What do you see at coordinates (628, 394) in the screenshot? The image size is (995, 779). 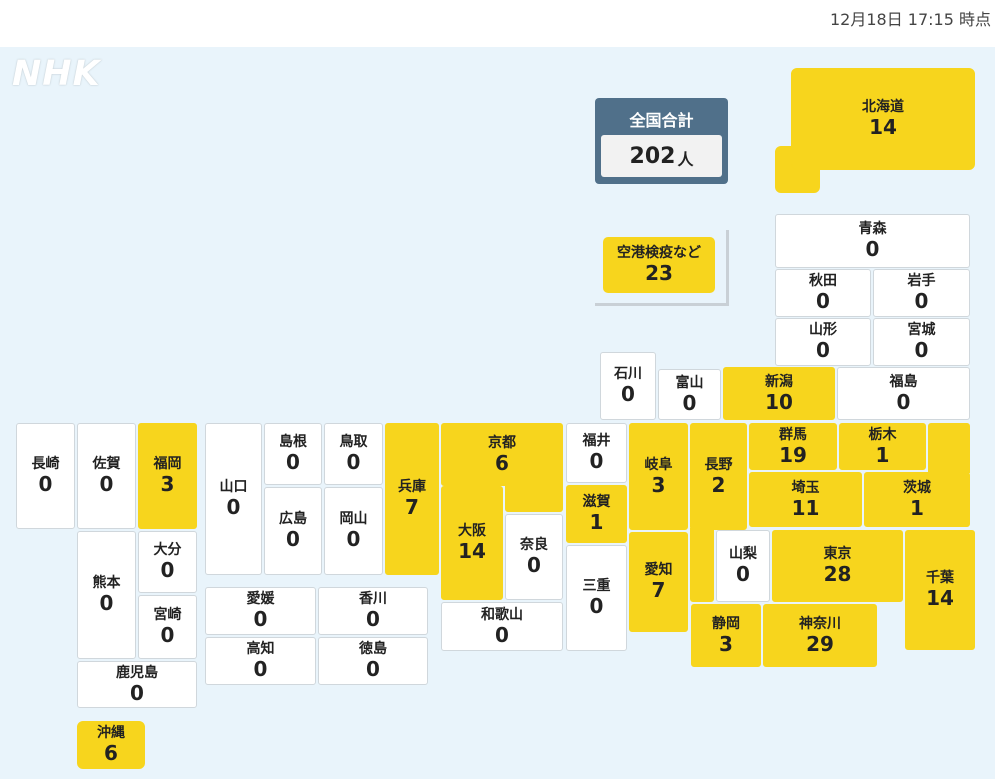 I see `tile-ishikawa-count: 0` at bounding box center [628, 394].